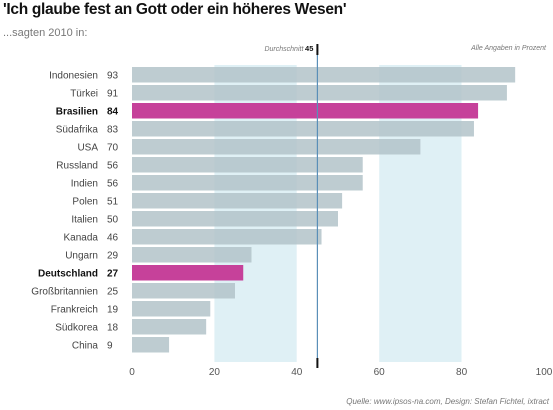 This screenshot has width=553, height=410. What do you see at coordinates (171, 309) in the screenshot?
I see `bar-frankreich` at bounding box center [171, 309].